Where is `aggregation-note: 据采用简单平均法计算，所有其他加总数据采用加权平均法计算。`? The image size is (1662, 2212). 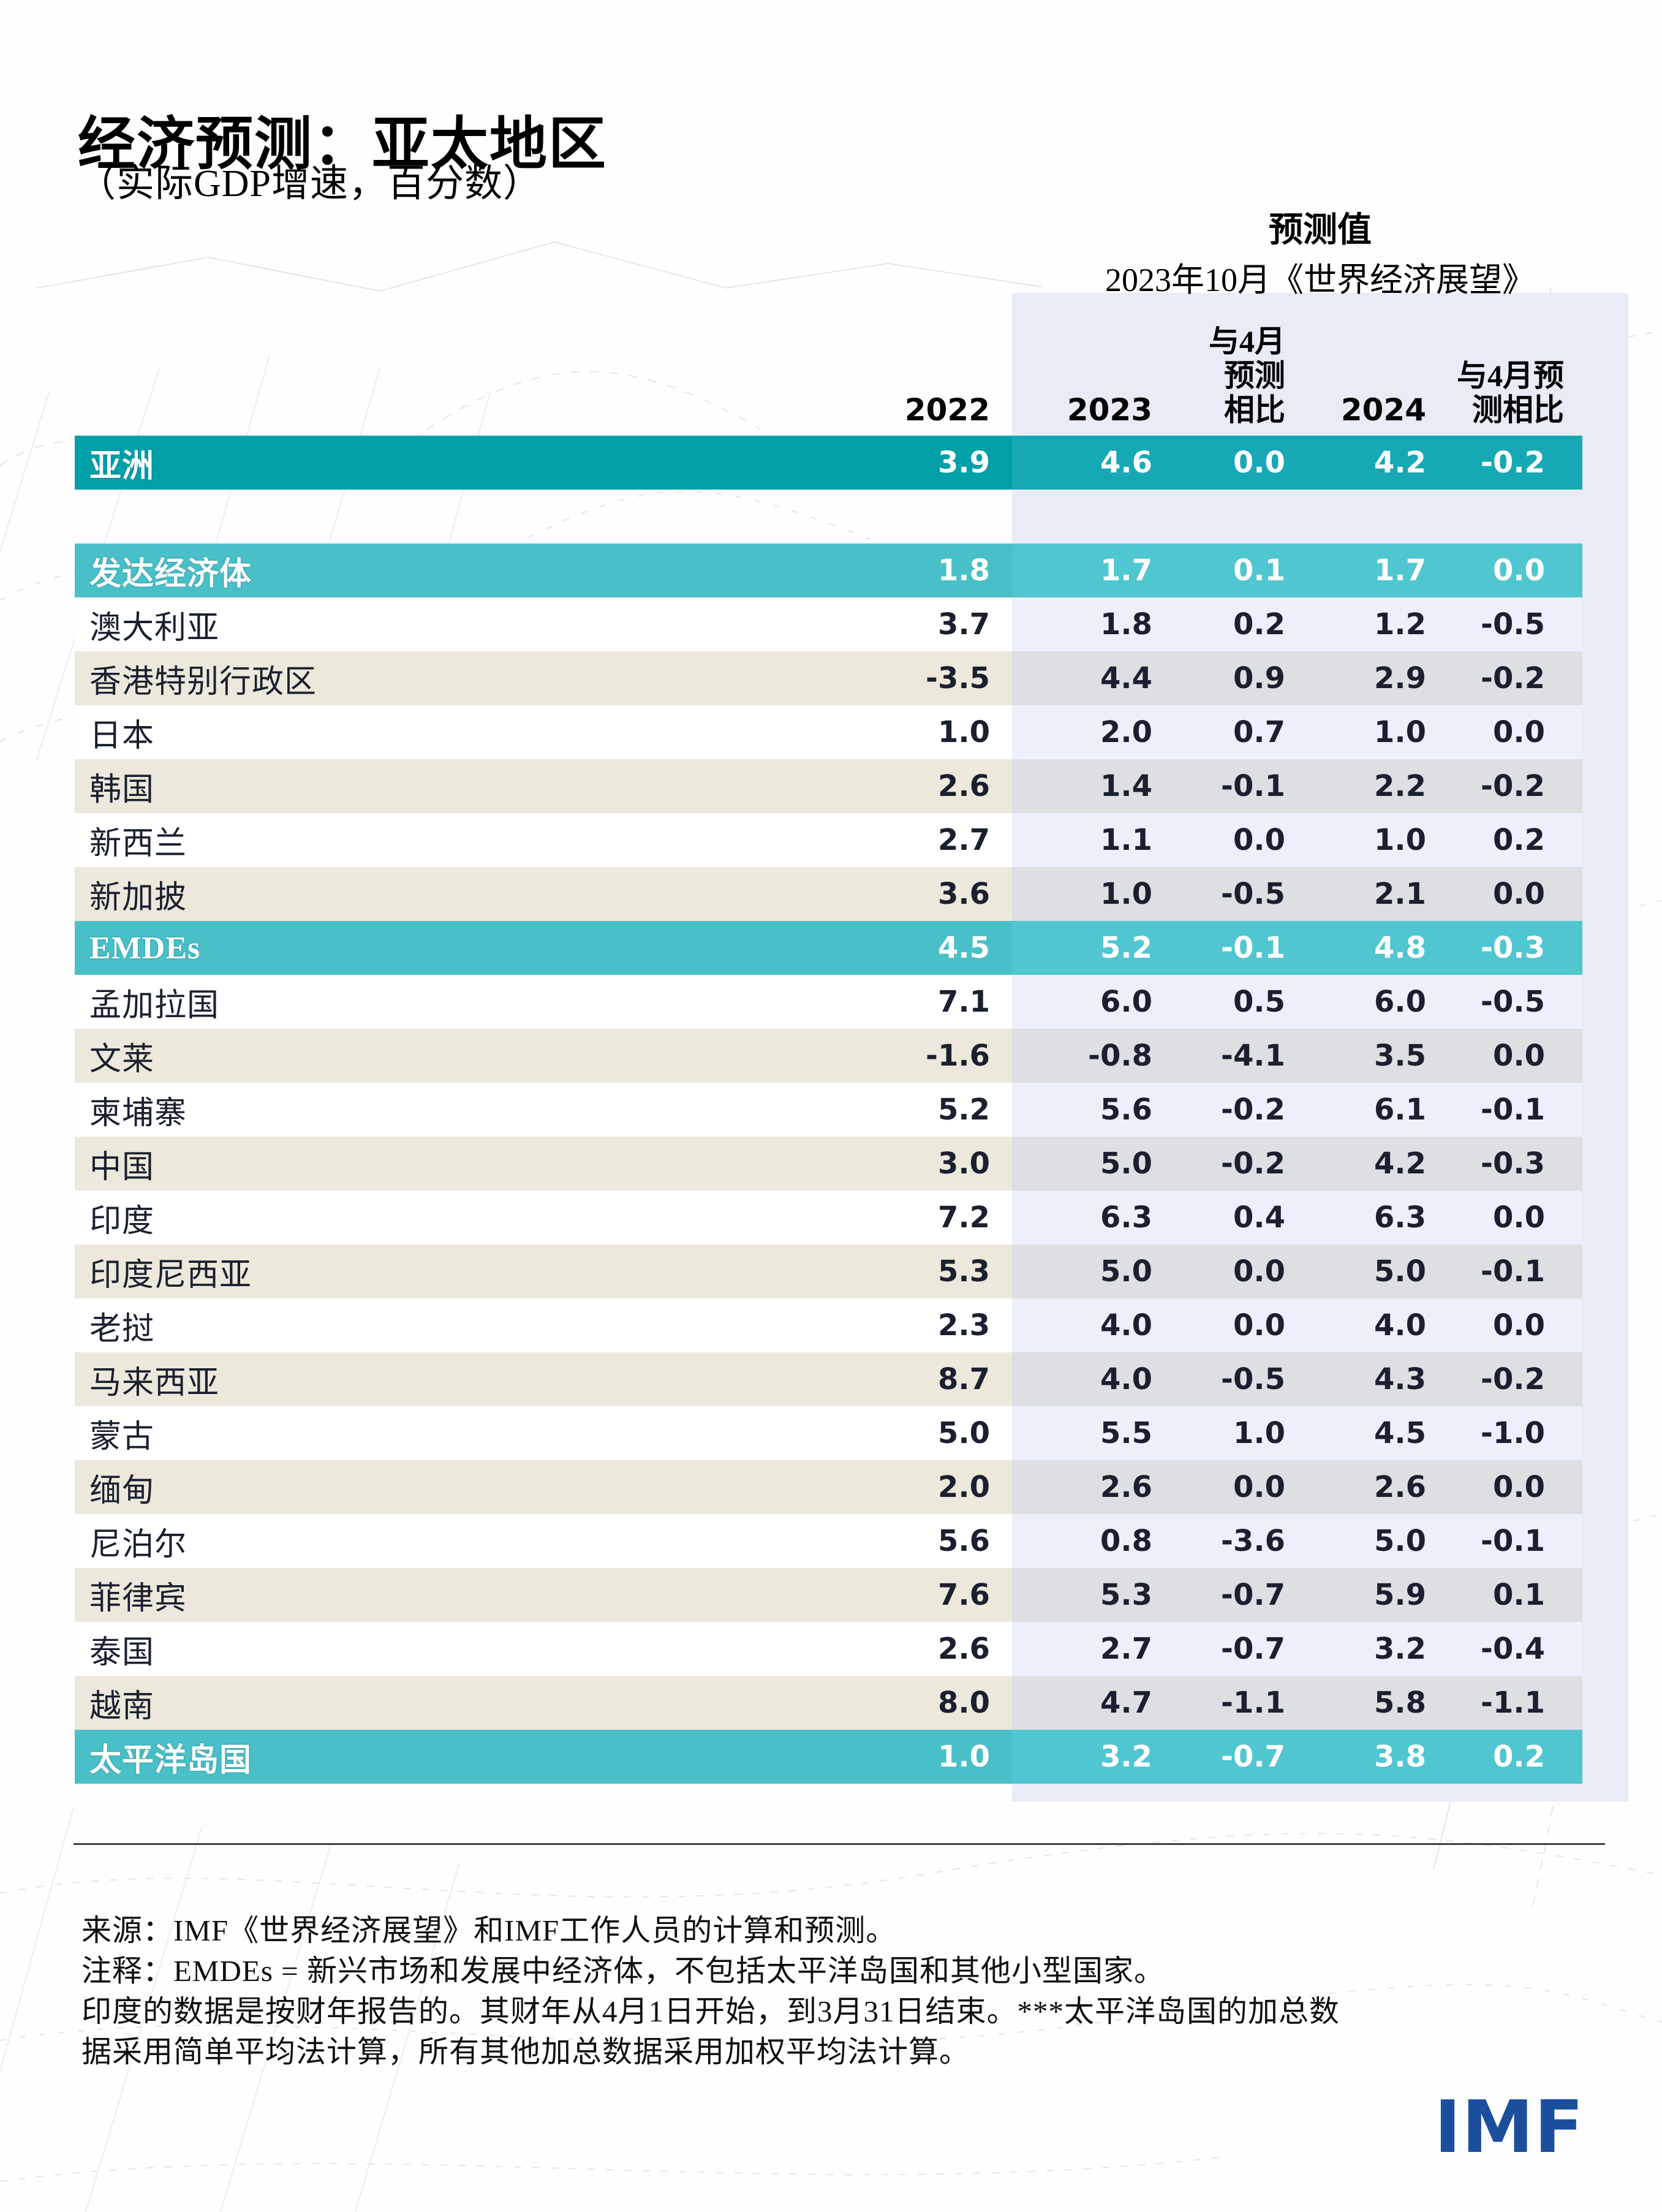 aggregation-note: 据采用简单平均法计算，所有其他加总数据采用加权平均法计算。 is located at coordinates (525, 2052).